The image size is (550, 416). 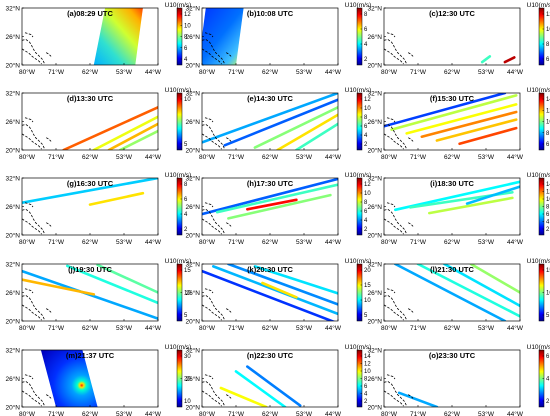 What do you see at coordinates (270, 13) in the screenshot?
I see `panel-title: (b)10:08 UTC` at bounding box center [270, 13].